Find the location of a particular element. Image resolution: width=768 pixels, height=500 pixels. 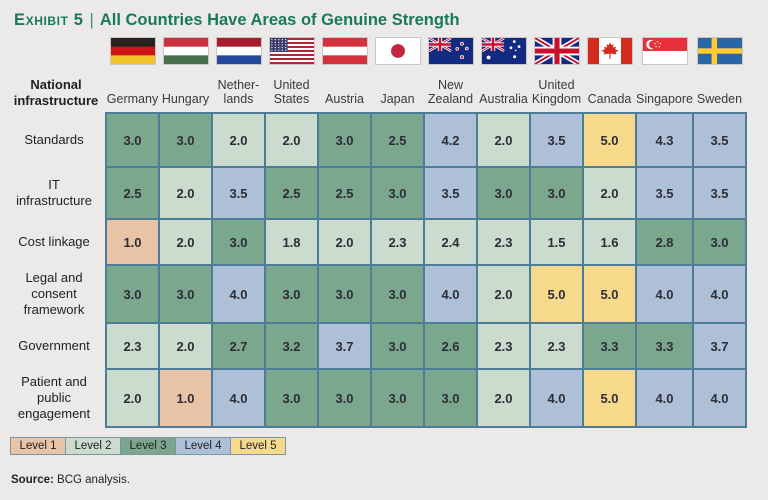

legend-item-level-3: Level 3 is located at coordinates (148, 446).